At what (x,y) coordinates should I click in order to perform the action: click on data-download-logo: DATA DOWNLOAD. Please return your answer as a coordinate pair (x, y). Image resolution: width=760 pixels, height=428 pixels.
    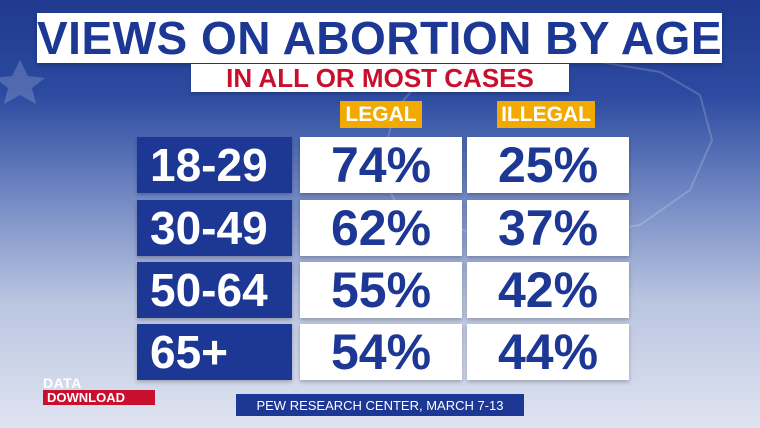
    Looking at the image, I should click on (99, 391).